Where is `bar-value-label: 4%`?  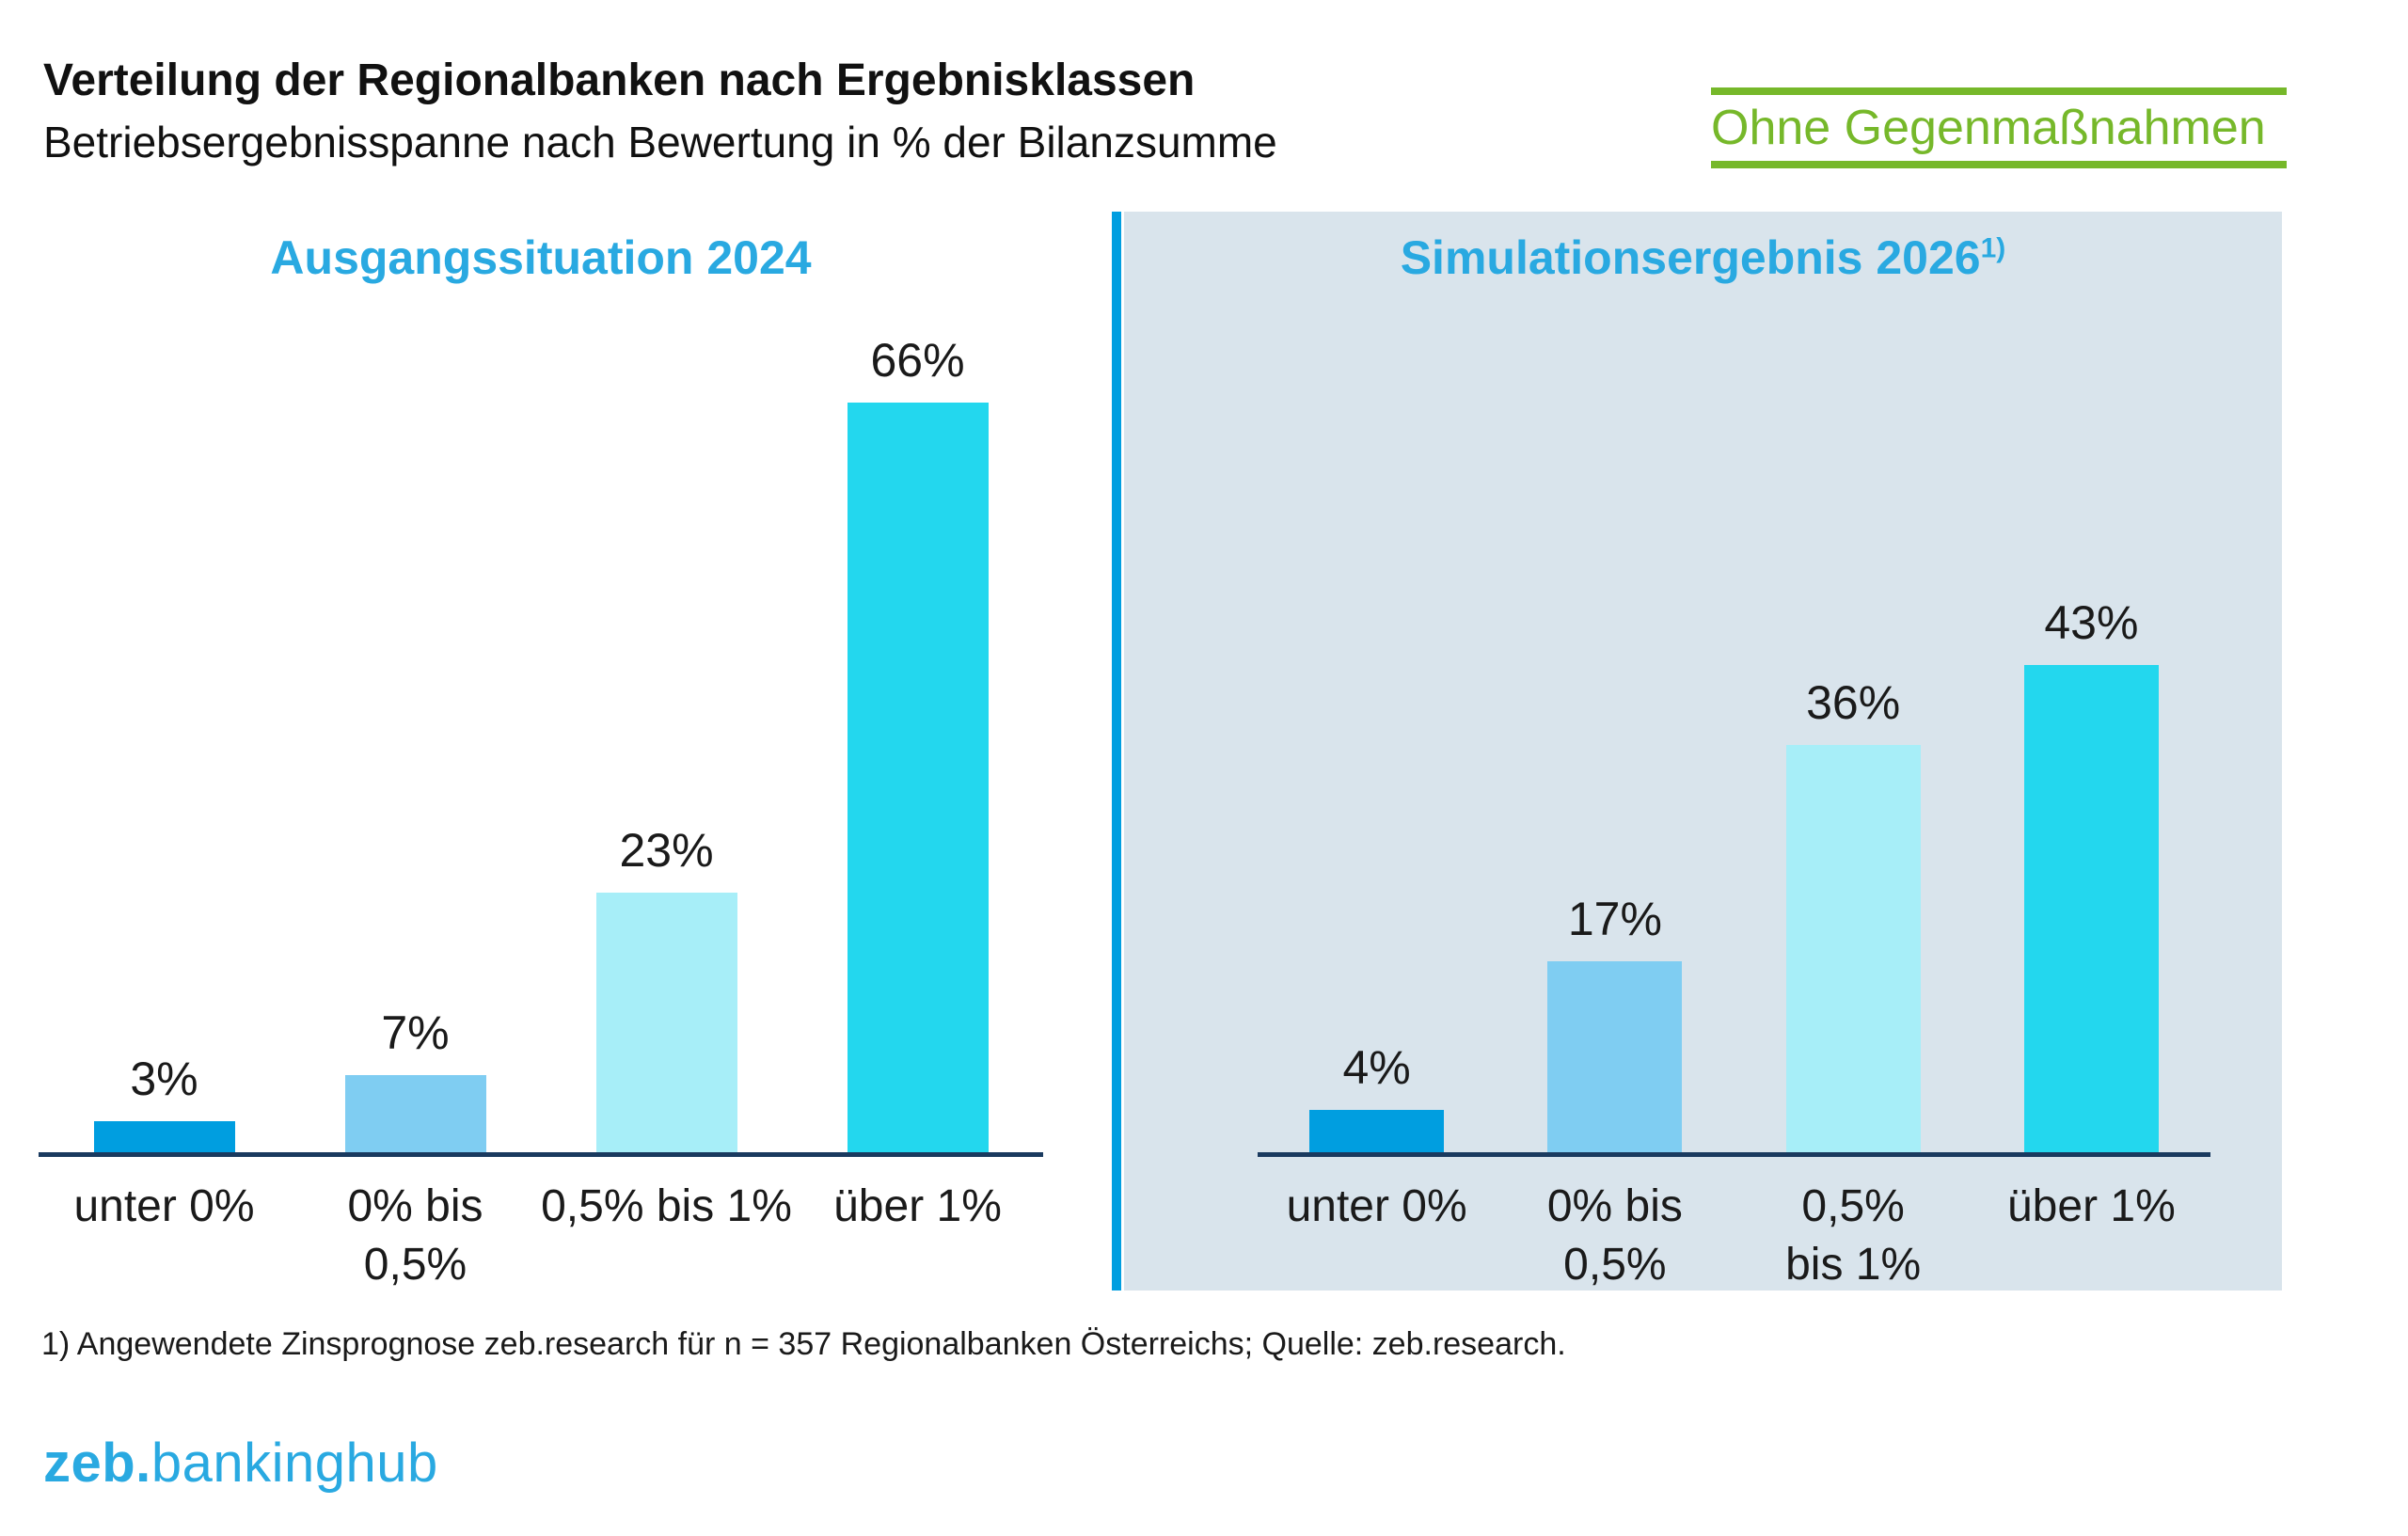 bar-value-label: 4% is located at coordinates (1377, 1067).